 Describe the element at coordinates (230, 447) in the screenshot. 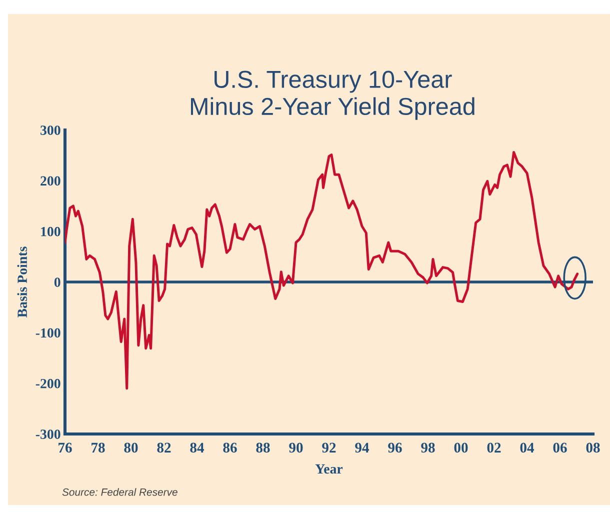

I see `x-tick-label: 86` at that location.